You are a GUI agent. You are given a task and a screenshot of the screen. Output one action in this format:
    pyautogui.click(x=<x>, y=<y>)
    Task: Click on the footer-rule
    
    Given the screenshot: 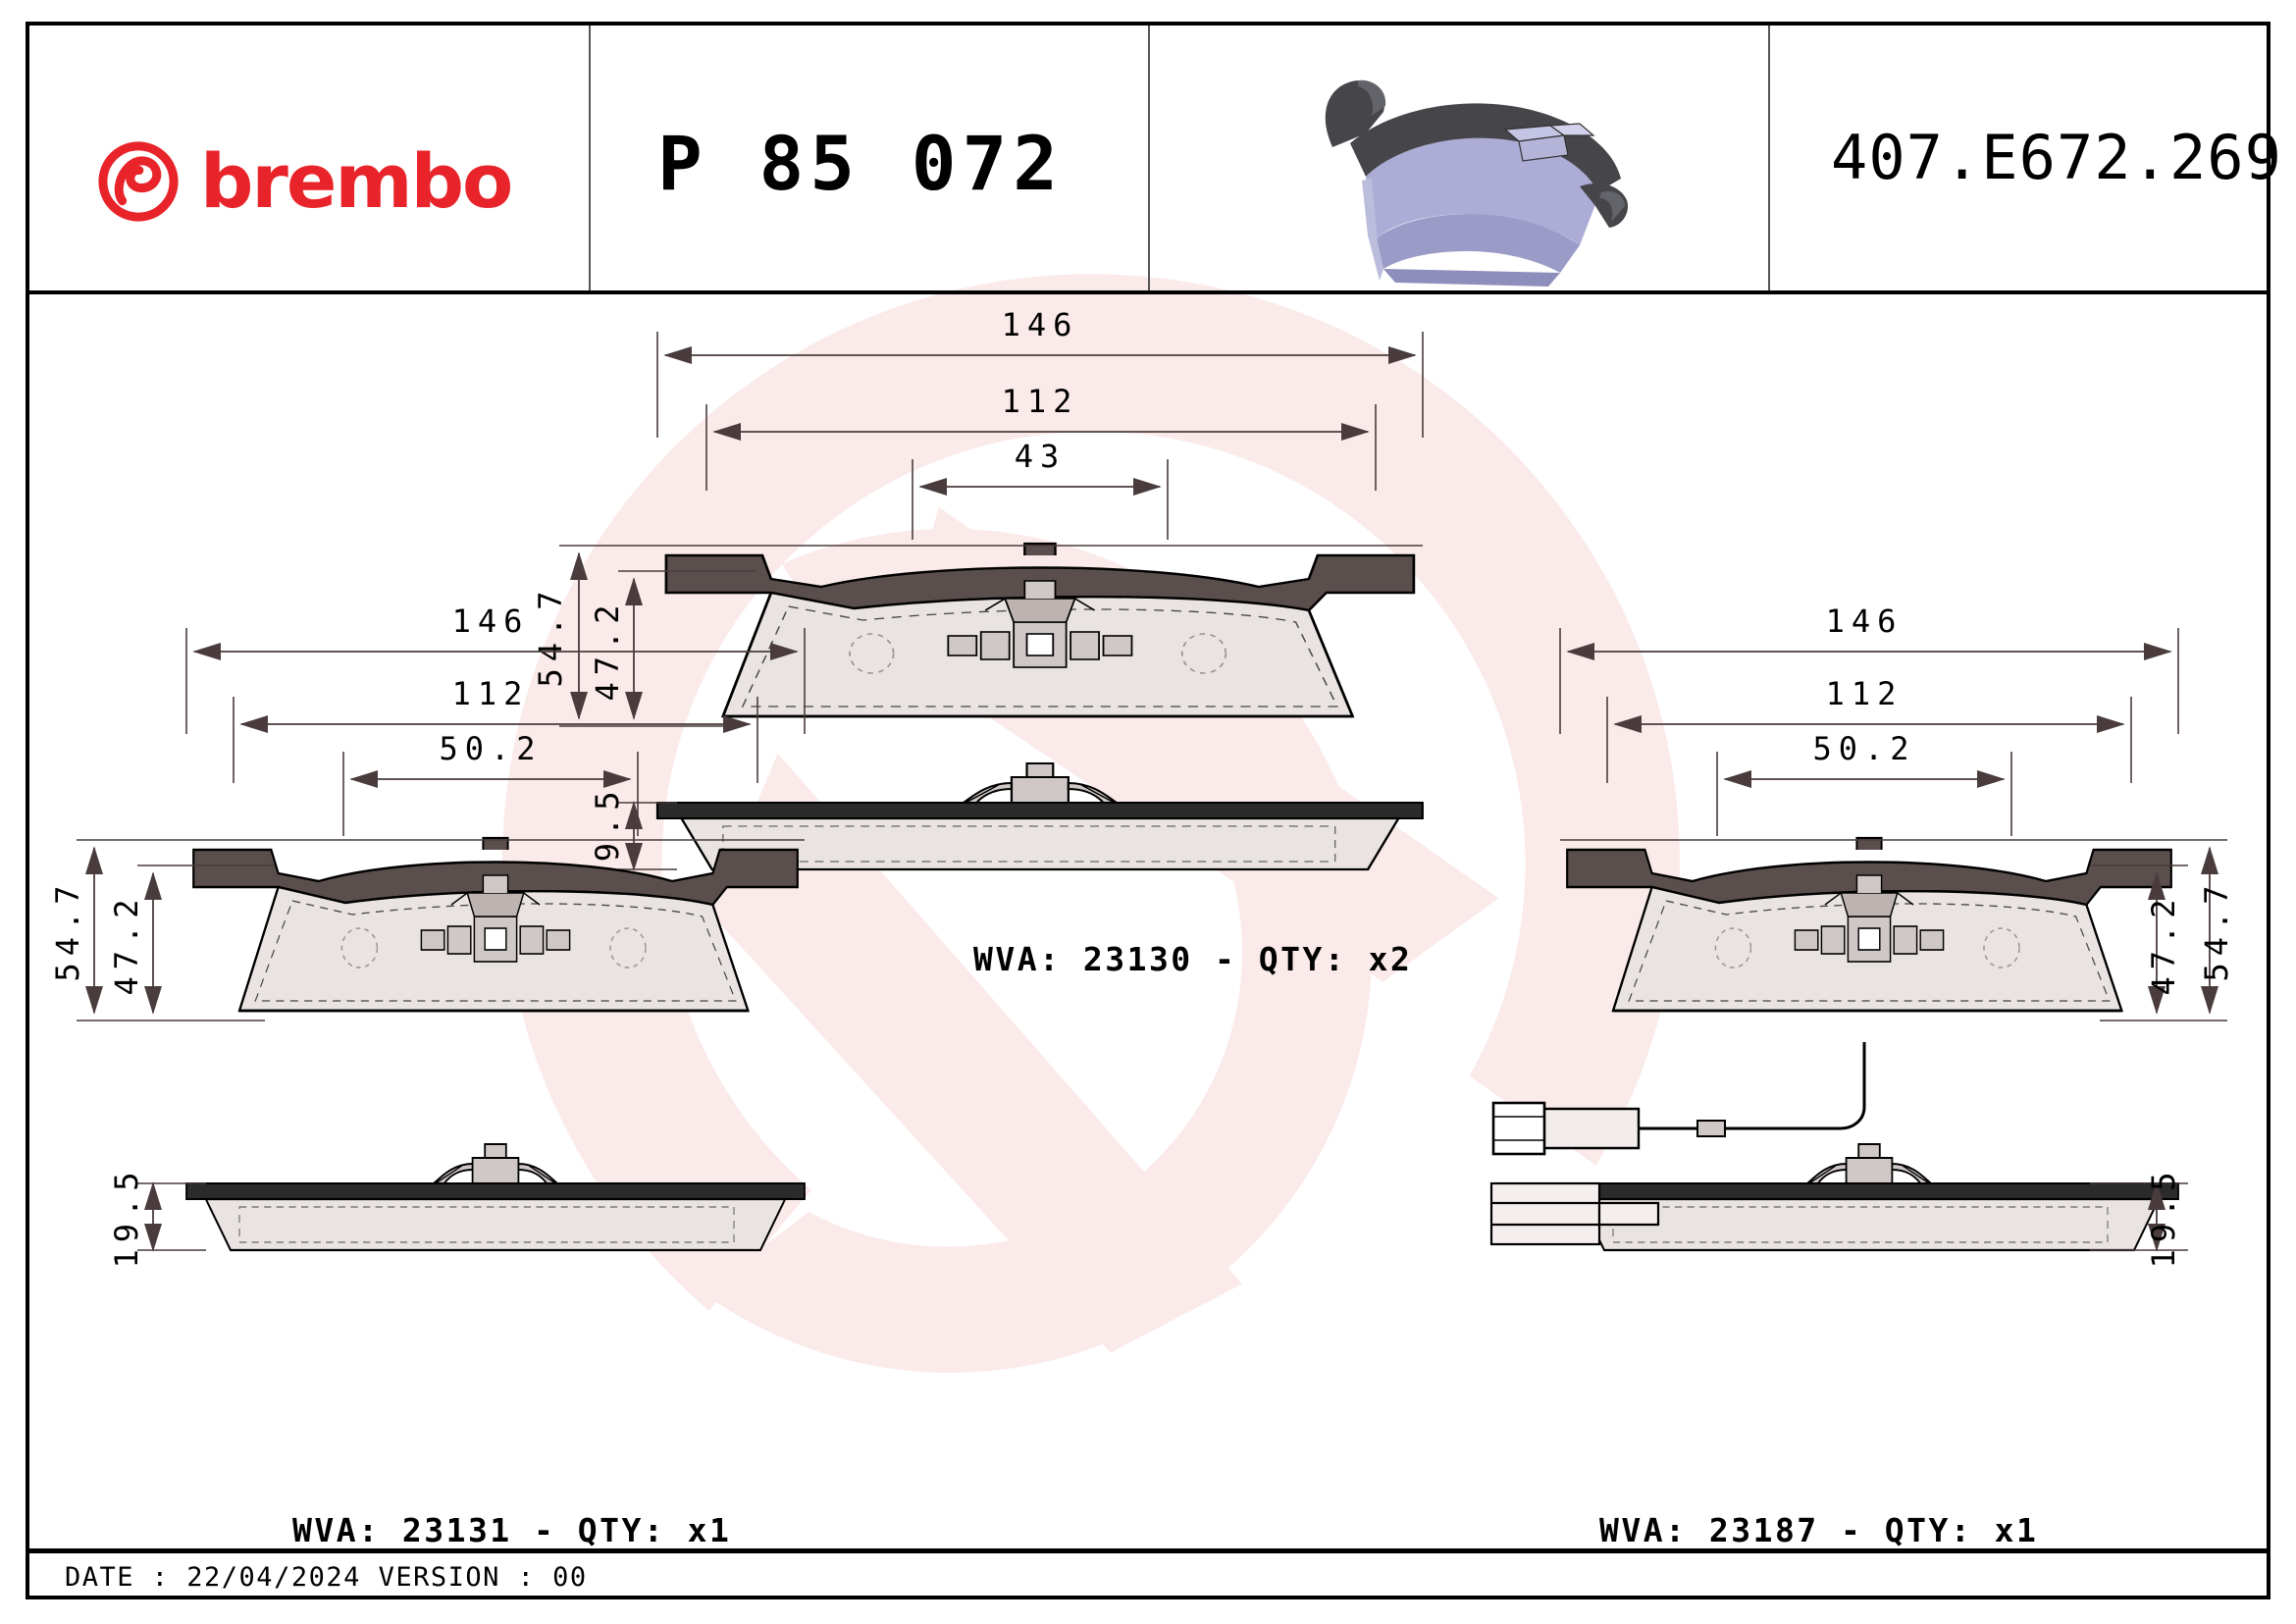 What is the action you would take?
    pyautogui.click(x=1148, y=1550)
    